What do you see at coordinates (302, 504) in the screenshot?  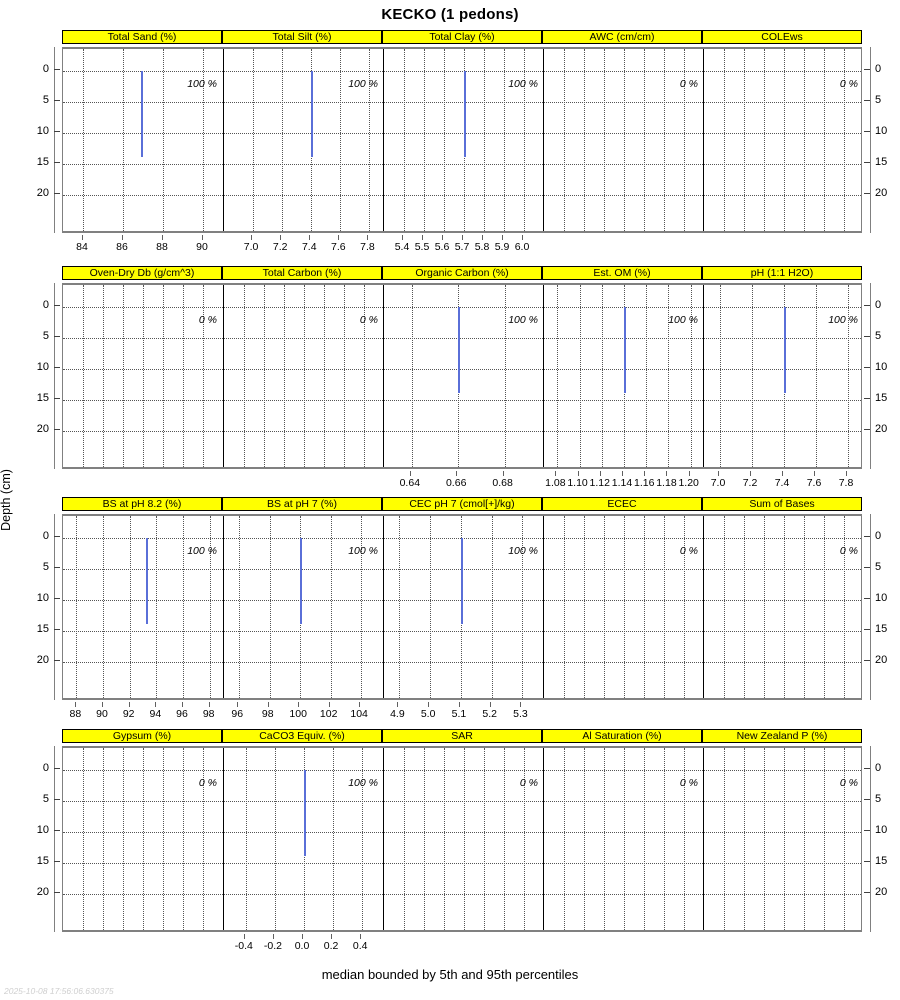 I see `panel-header-3-2: BS at pH 7 (%)` at bounding box center [302, 504].